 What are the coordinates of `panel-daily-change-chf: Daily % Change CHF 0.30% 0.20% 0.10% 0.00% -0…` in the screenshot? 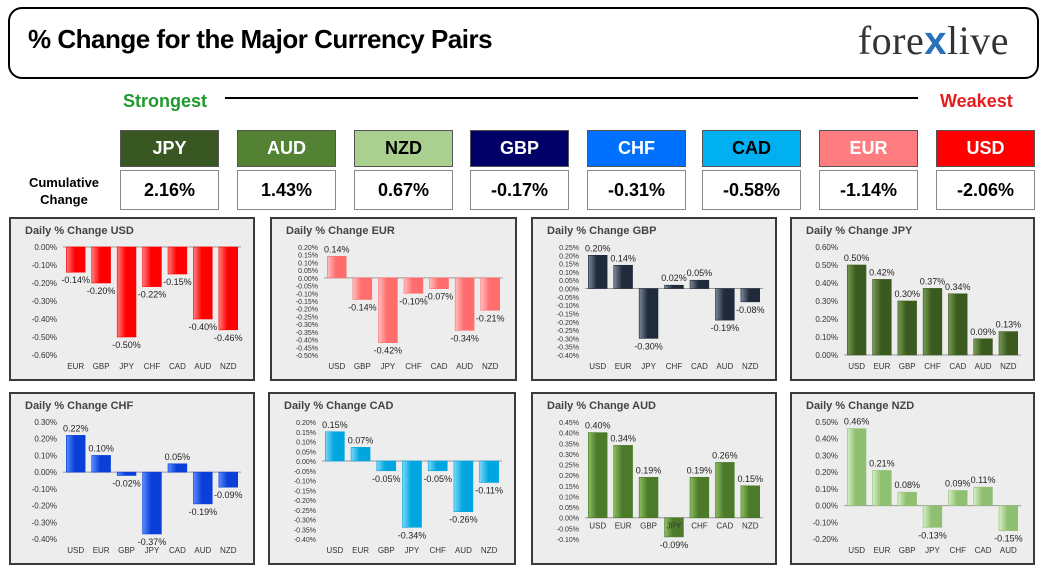 It's located at (132, 478).